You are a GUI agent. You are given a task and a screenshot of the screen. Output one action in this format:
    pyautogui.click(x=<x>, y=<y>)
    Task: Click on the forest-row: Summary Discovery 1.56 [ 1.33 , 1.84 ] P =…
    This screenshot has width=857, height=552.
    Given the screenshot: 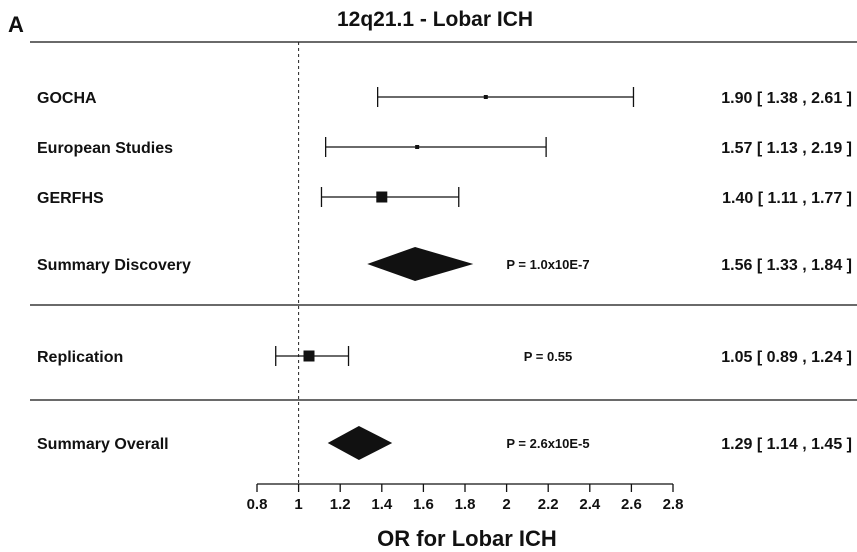 What is the action you would take?
    pyautogui.click(x=444, y=264)
    